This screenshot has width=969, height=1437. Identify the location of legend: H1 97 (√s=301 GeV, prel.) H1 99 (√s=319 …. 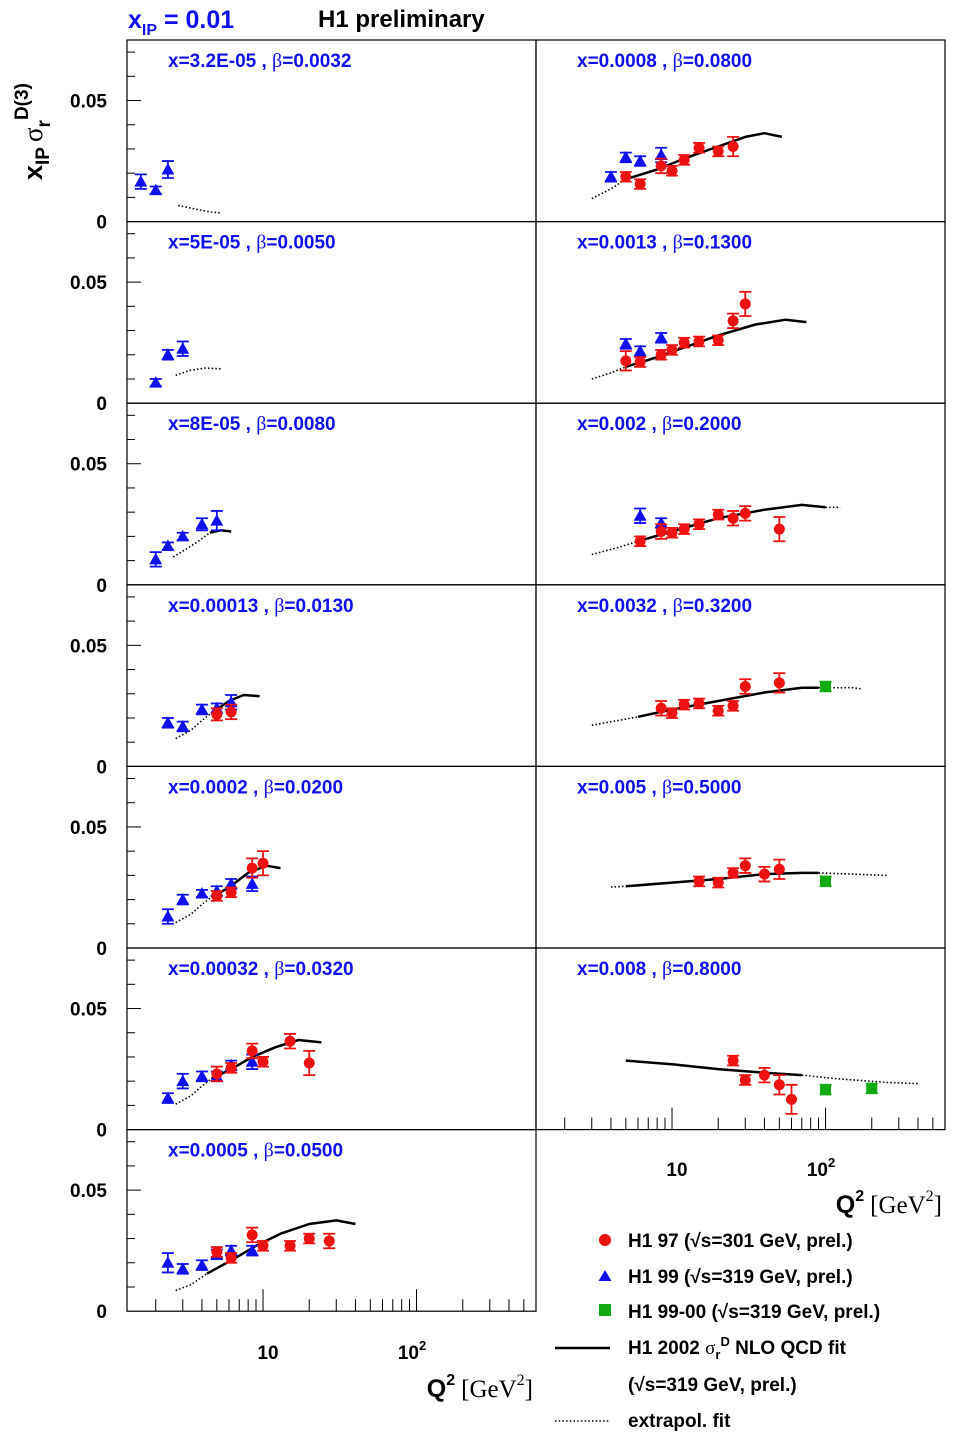
(717, 1331).